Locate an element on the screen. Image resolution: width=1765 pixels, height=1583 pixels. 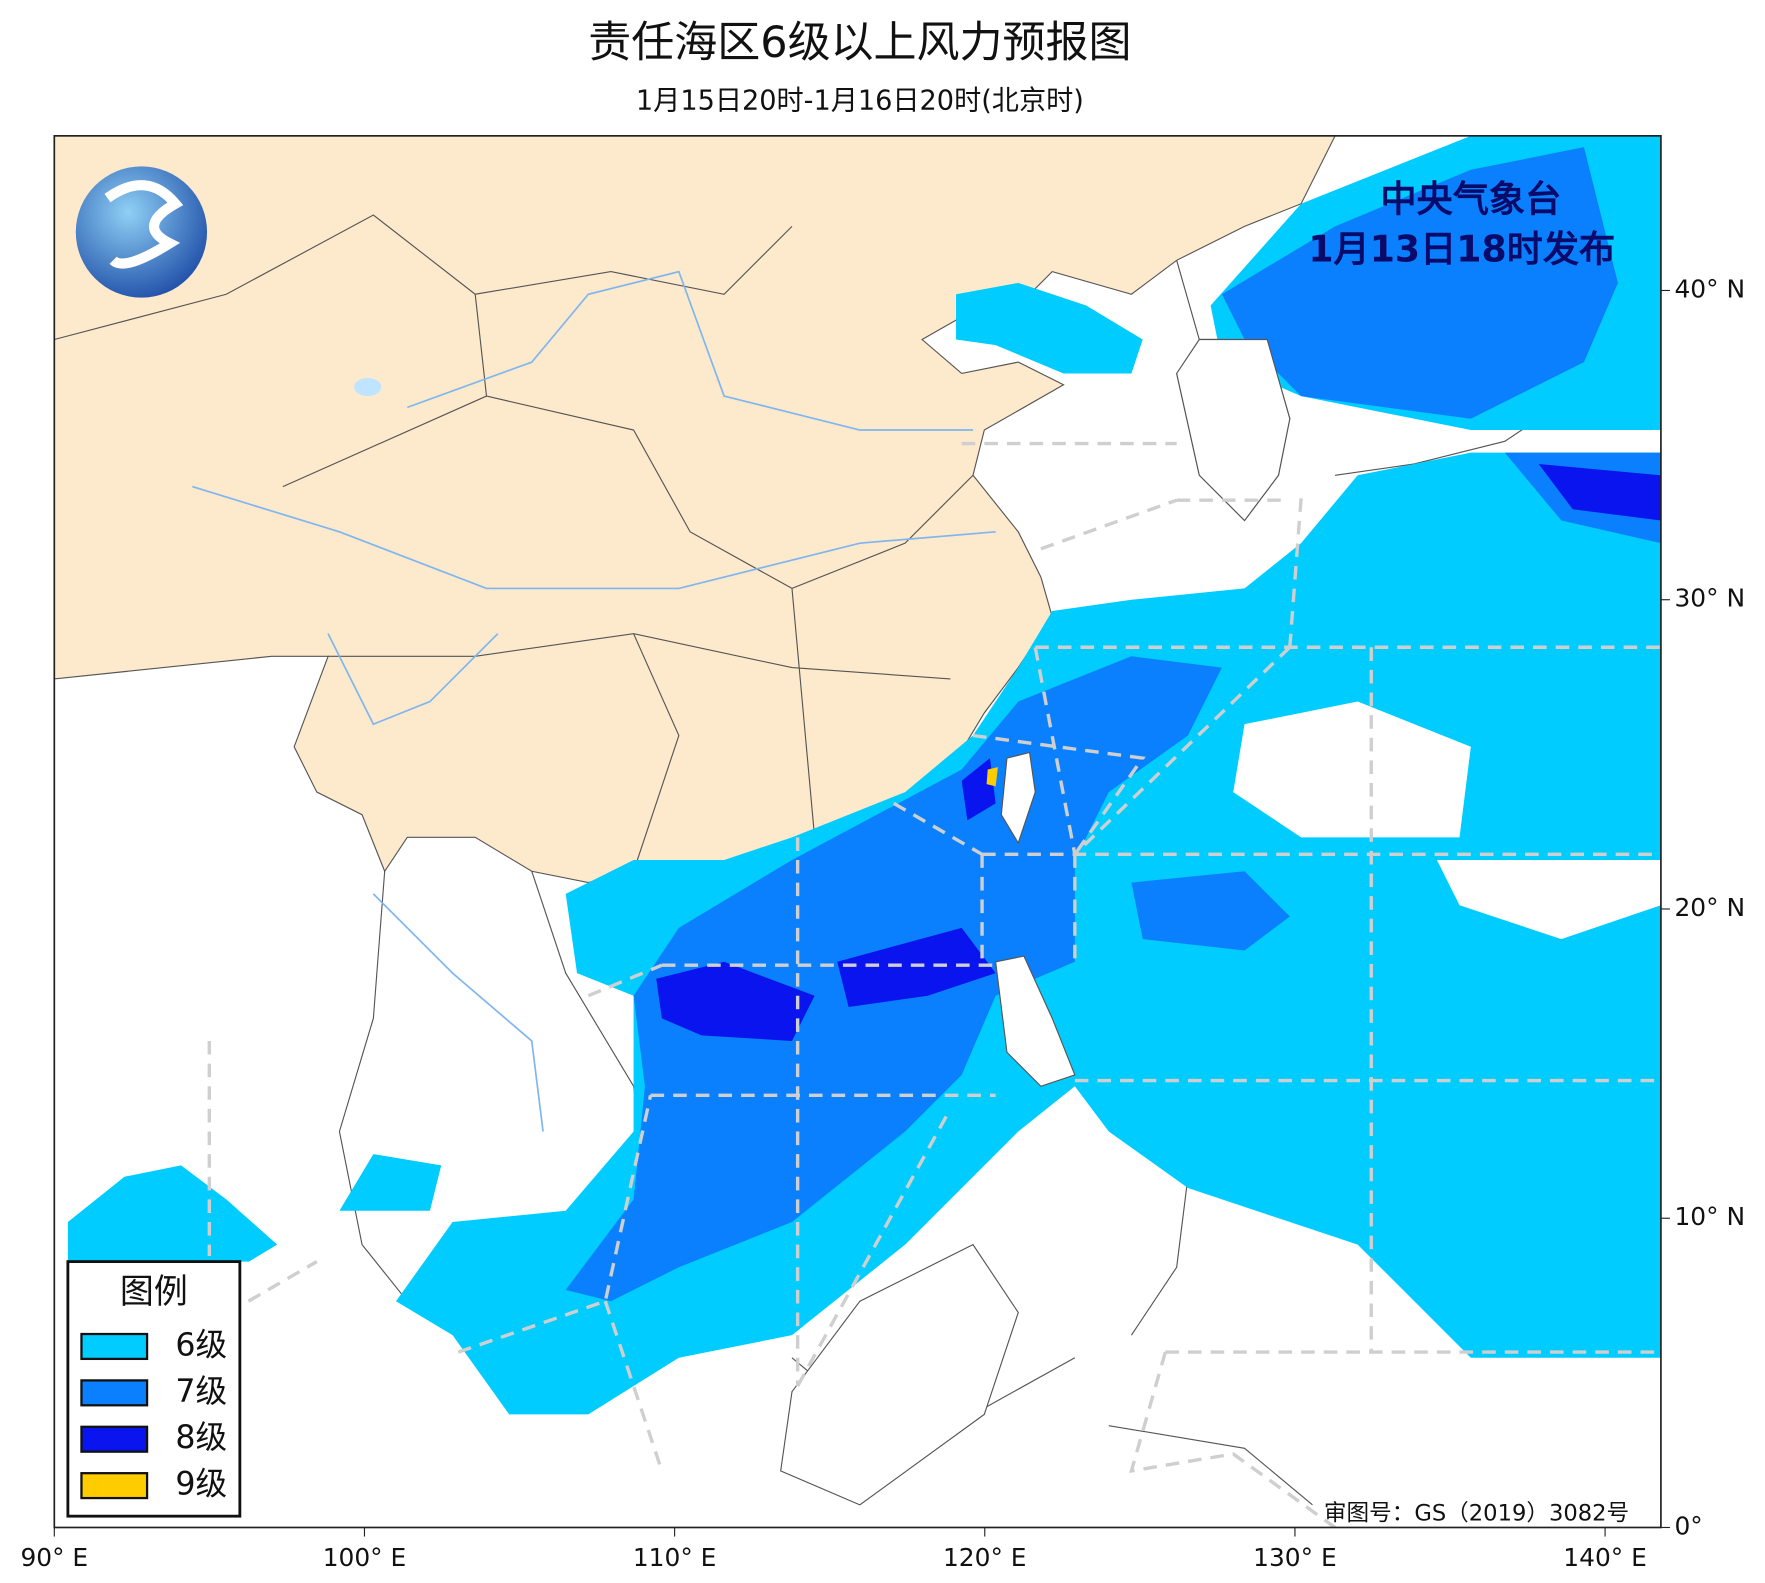
y-tick-label: 10° N is located at coordinates (1709, 1216).